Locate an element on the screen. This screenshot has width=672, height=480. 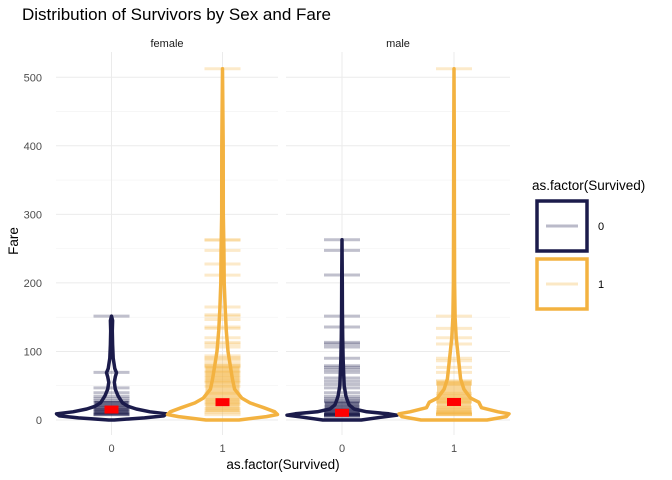
y-tick-label: 400 is located at coordinates (33, 147).